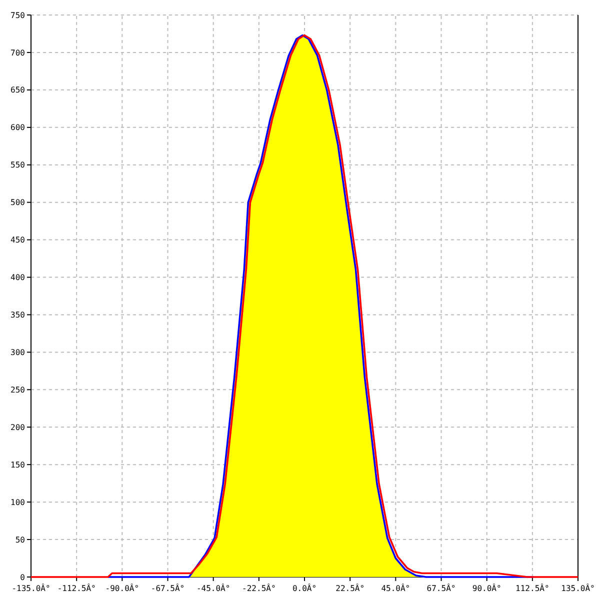 Image resolution: width=600 pixels, height=600 pixels. I want to click on y-tick-label: 200, so click(18, 427).